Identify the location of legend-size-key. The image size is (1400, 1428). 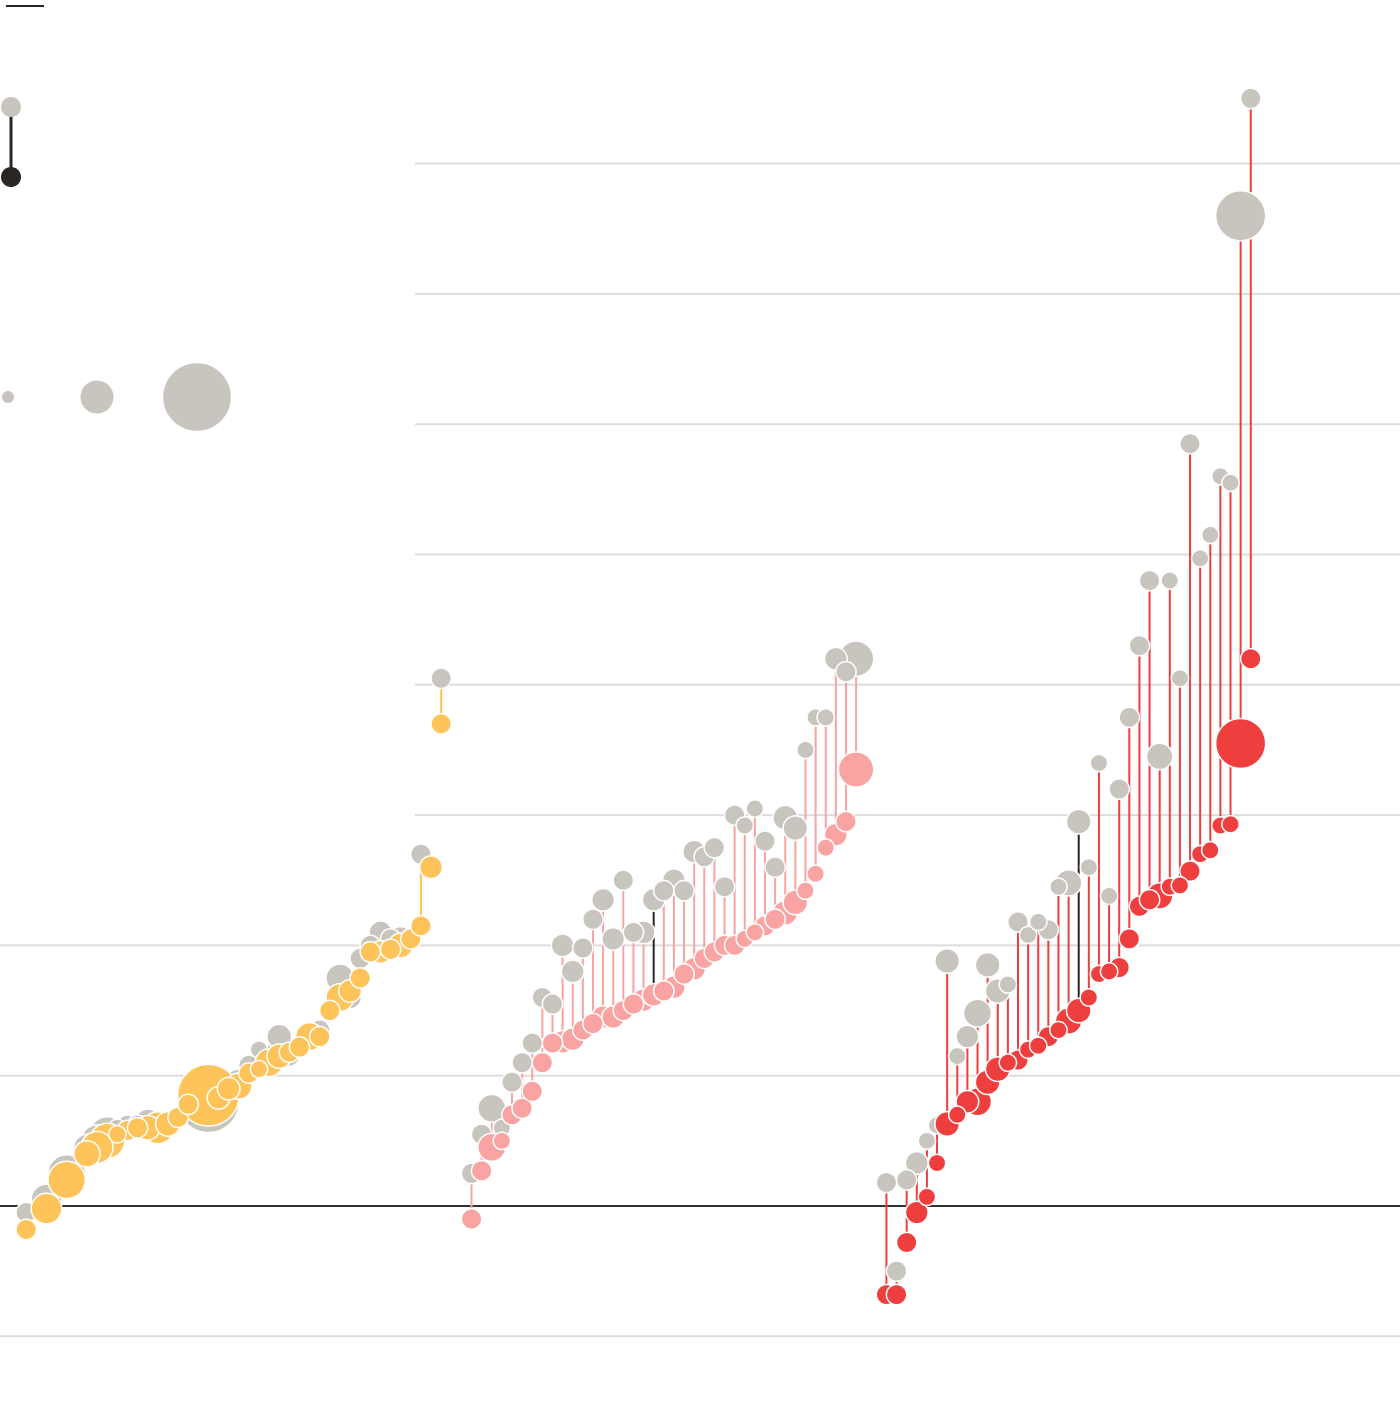
(116, 397).